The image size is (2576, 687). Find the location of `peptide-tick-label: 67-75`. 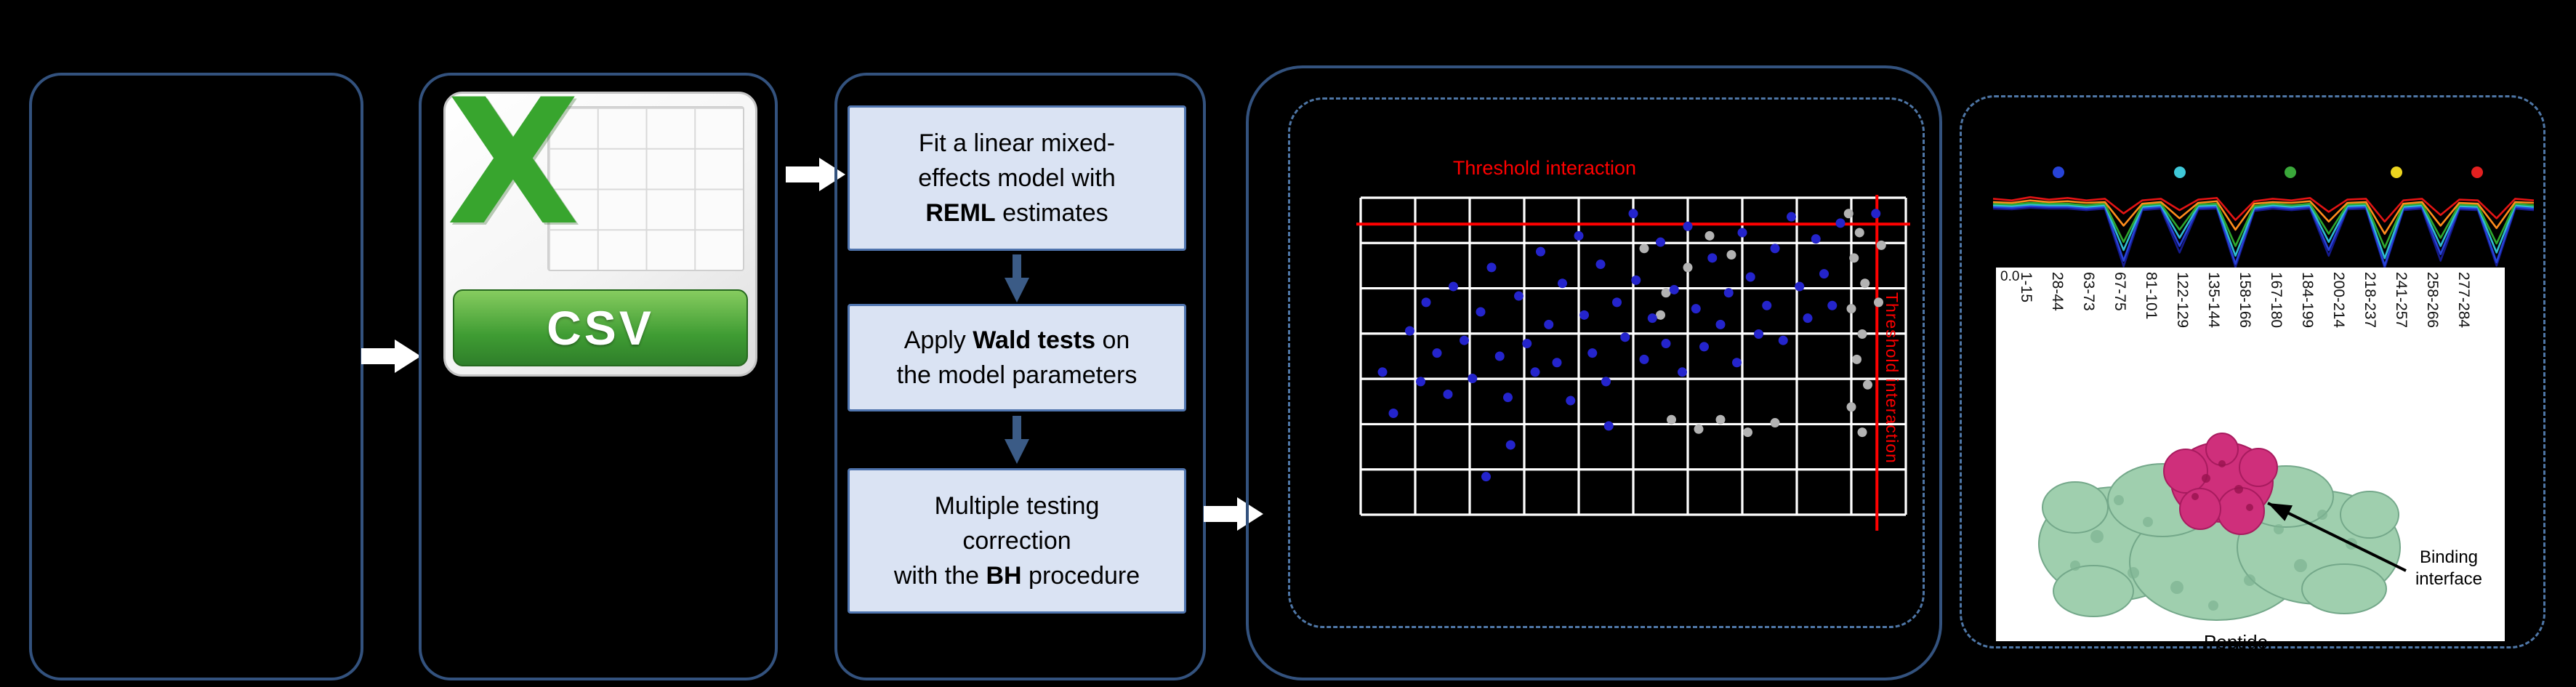

peptide-tick-label: 67-75 is located at coordinates (2120, 291).